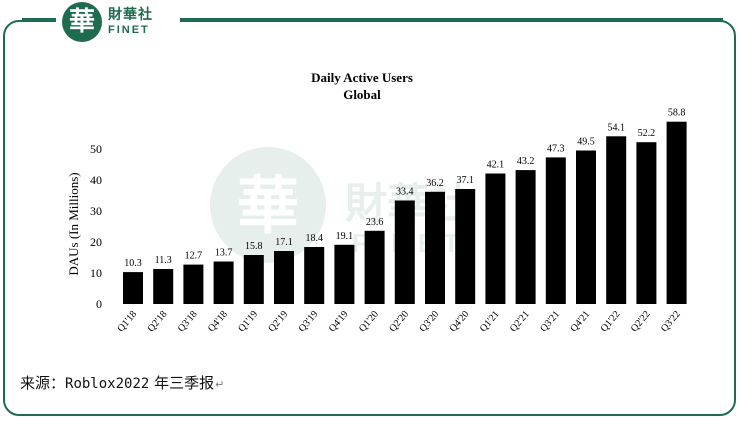  What do you see at coordinates (127, 321) in the screenshot?
I see `x-tick-label: Q1'18` at bounding box center [127, 321].